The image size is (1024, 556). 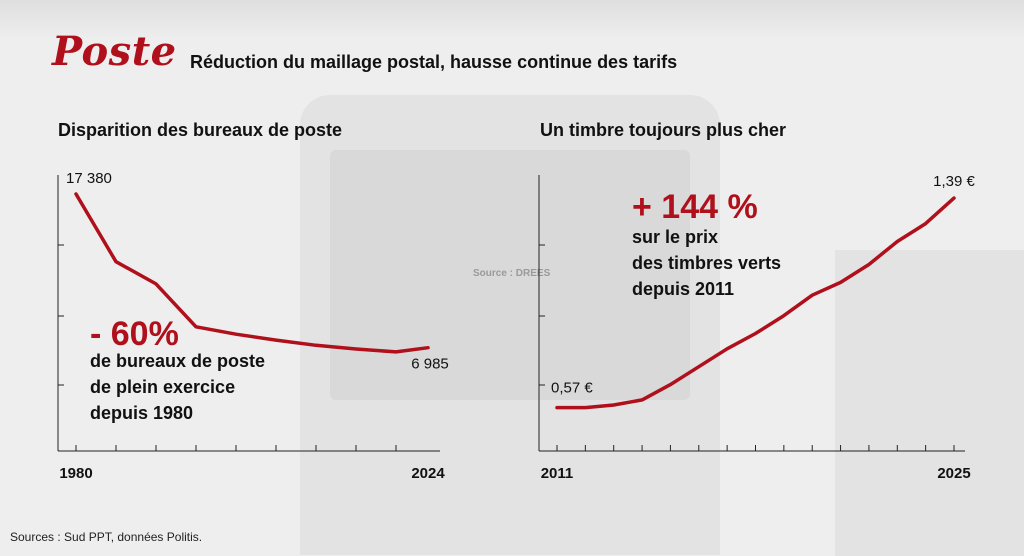 What do you see at coordinates (142, 413) in the screenshot?
I see `left-annotation-line: depuis 1980` at bounding box center [142, 413].